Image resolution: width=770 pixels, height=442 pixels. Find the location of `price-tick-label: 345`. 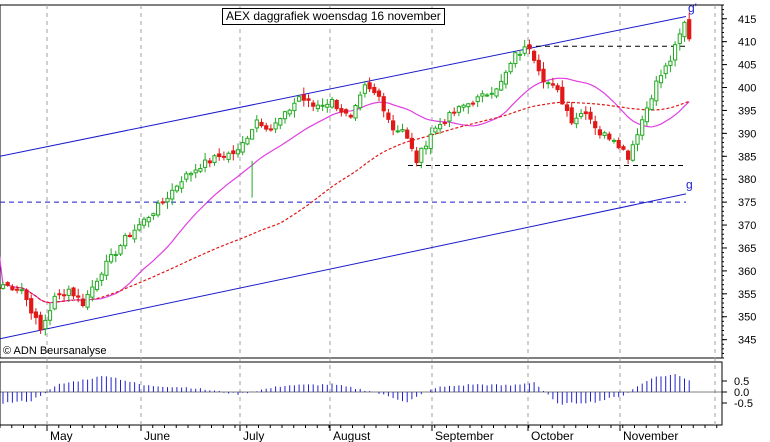

price-tick-label: 345 is located at coordinates (747, 341).